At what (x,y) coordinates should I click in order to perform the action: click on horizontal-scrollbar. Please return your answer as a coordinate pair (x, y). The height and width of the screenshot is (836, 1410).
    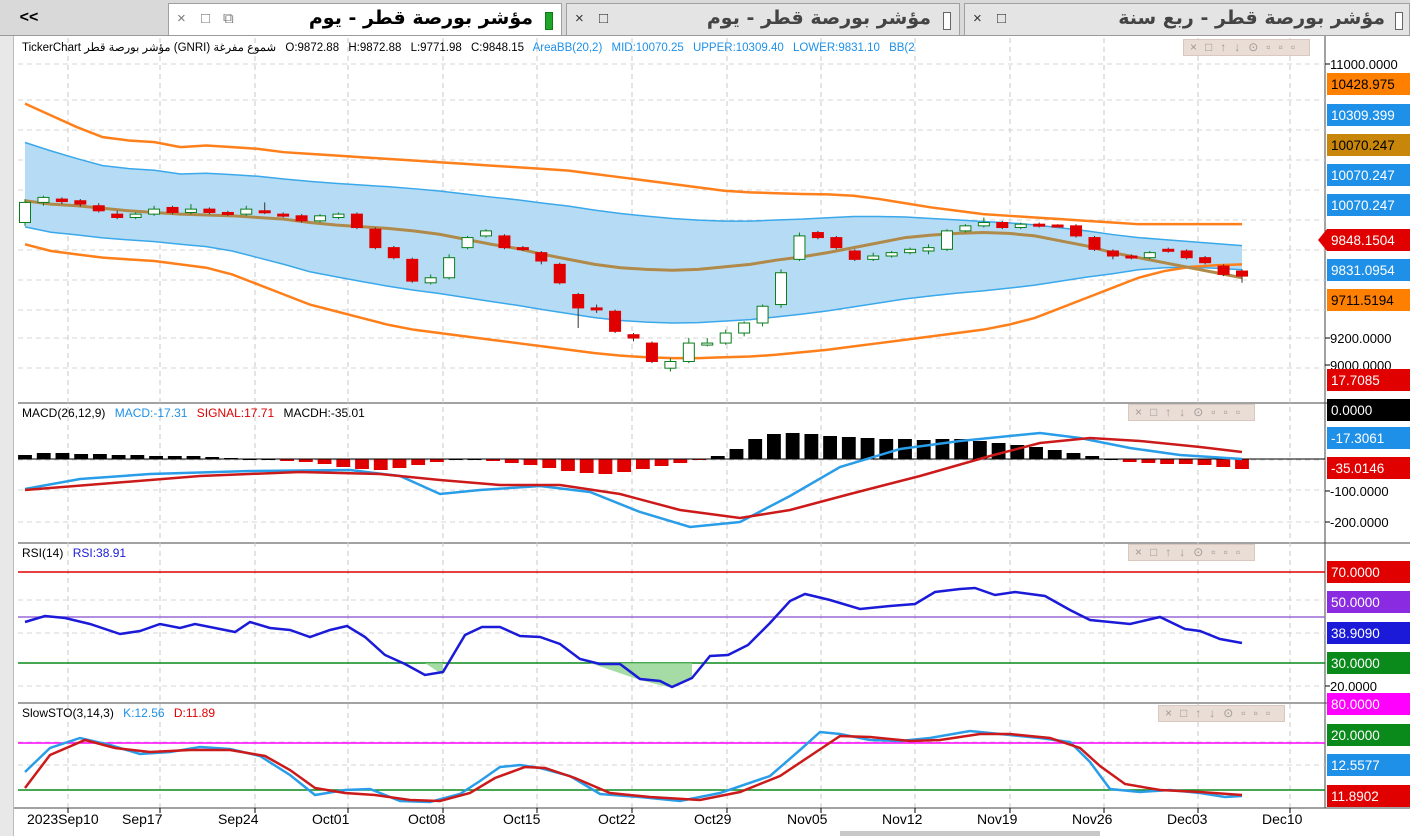
    Looking at the image, I should click on (970, 833).